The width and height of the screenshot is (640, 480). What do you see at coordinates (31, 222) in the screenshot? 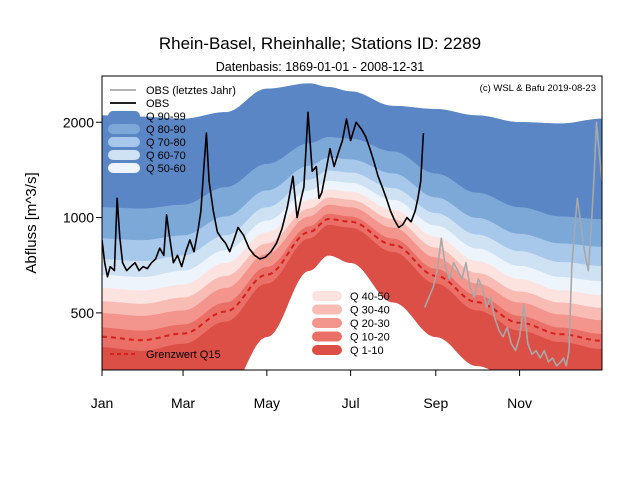
I see `y-axis-label: Abfluss [m^3/s]` at bounding box center [31, 222].